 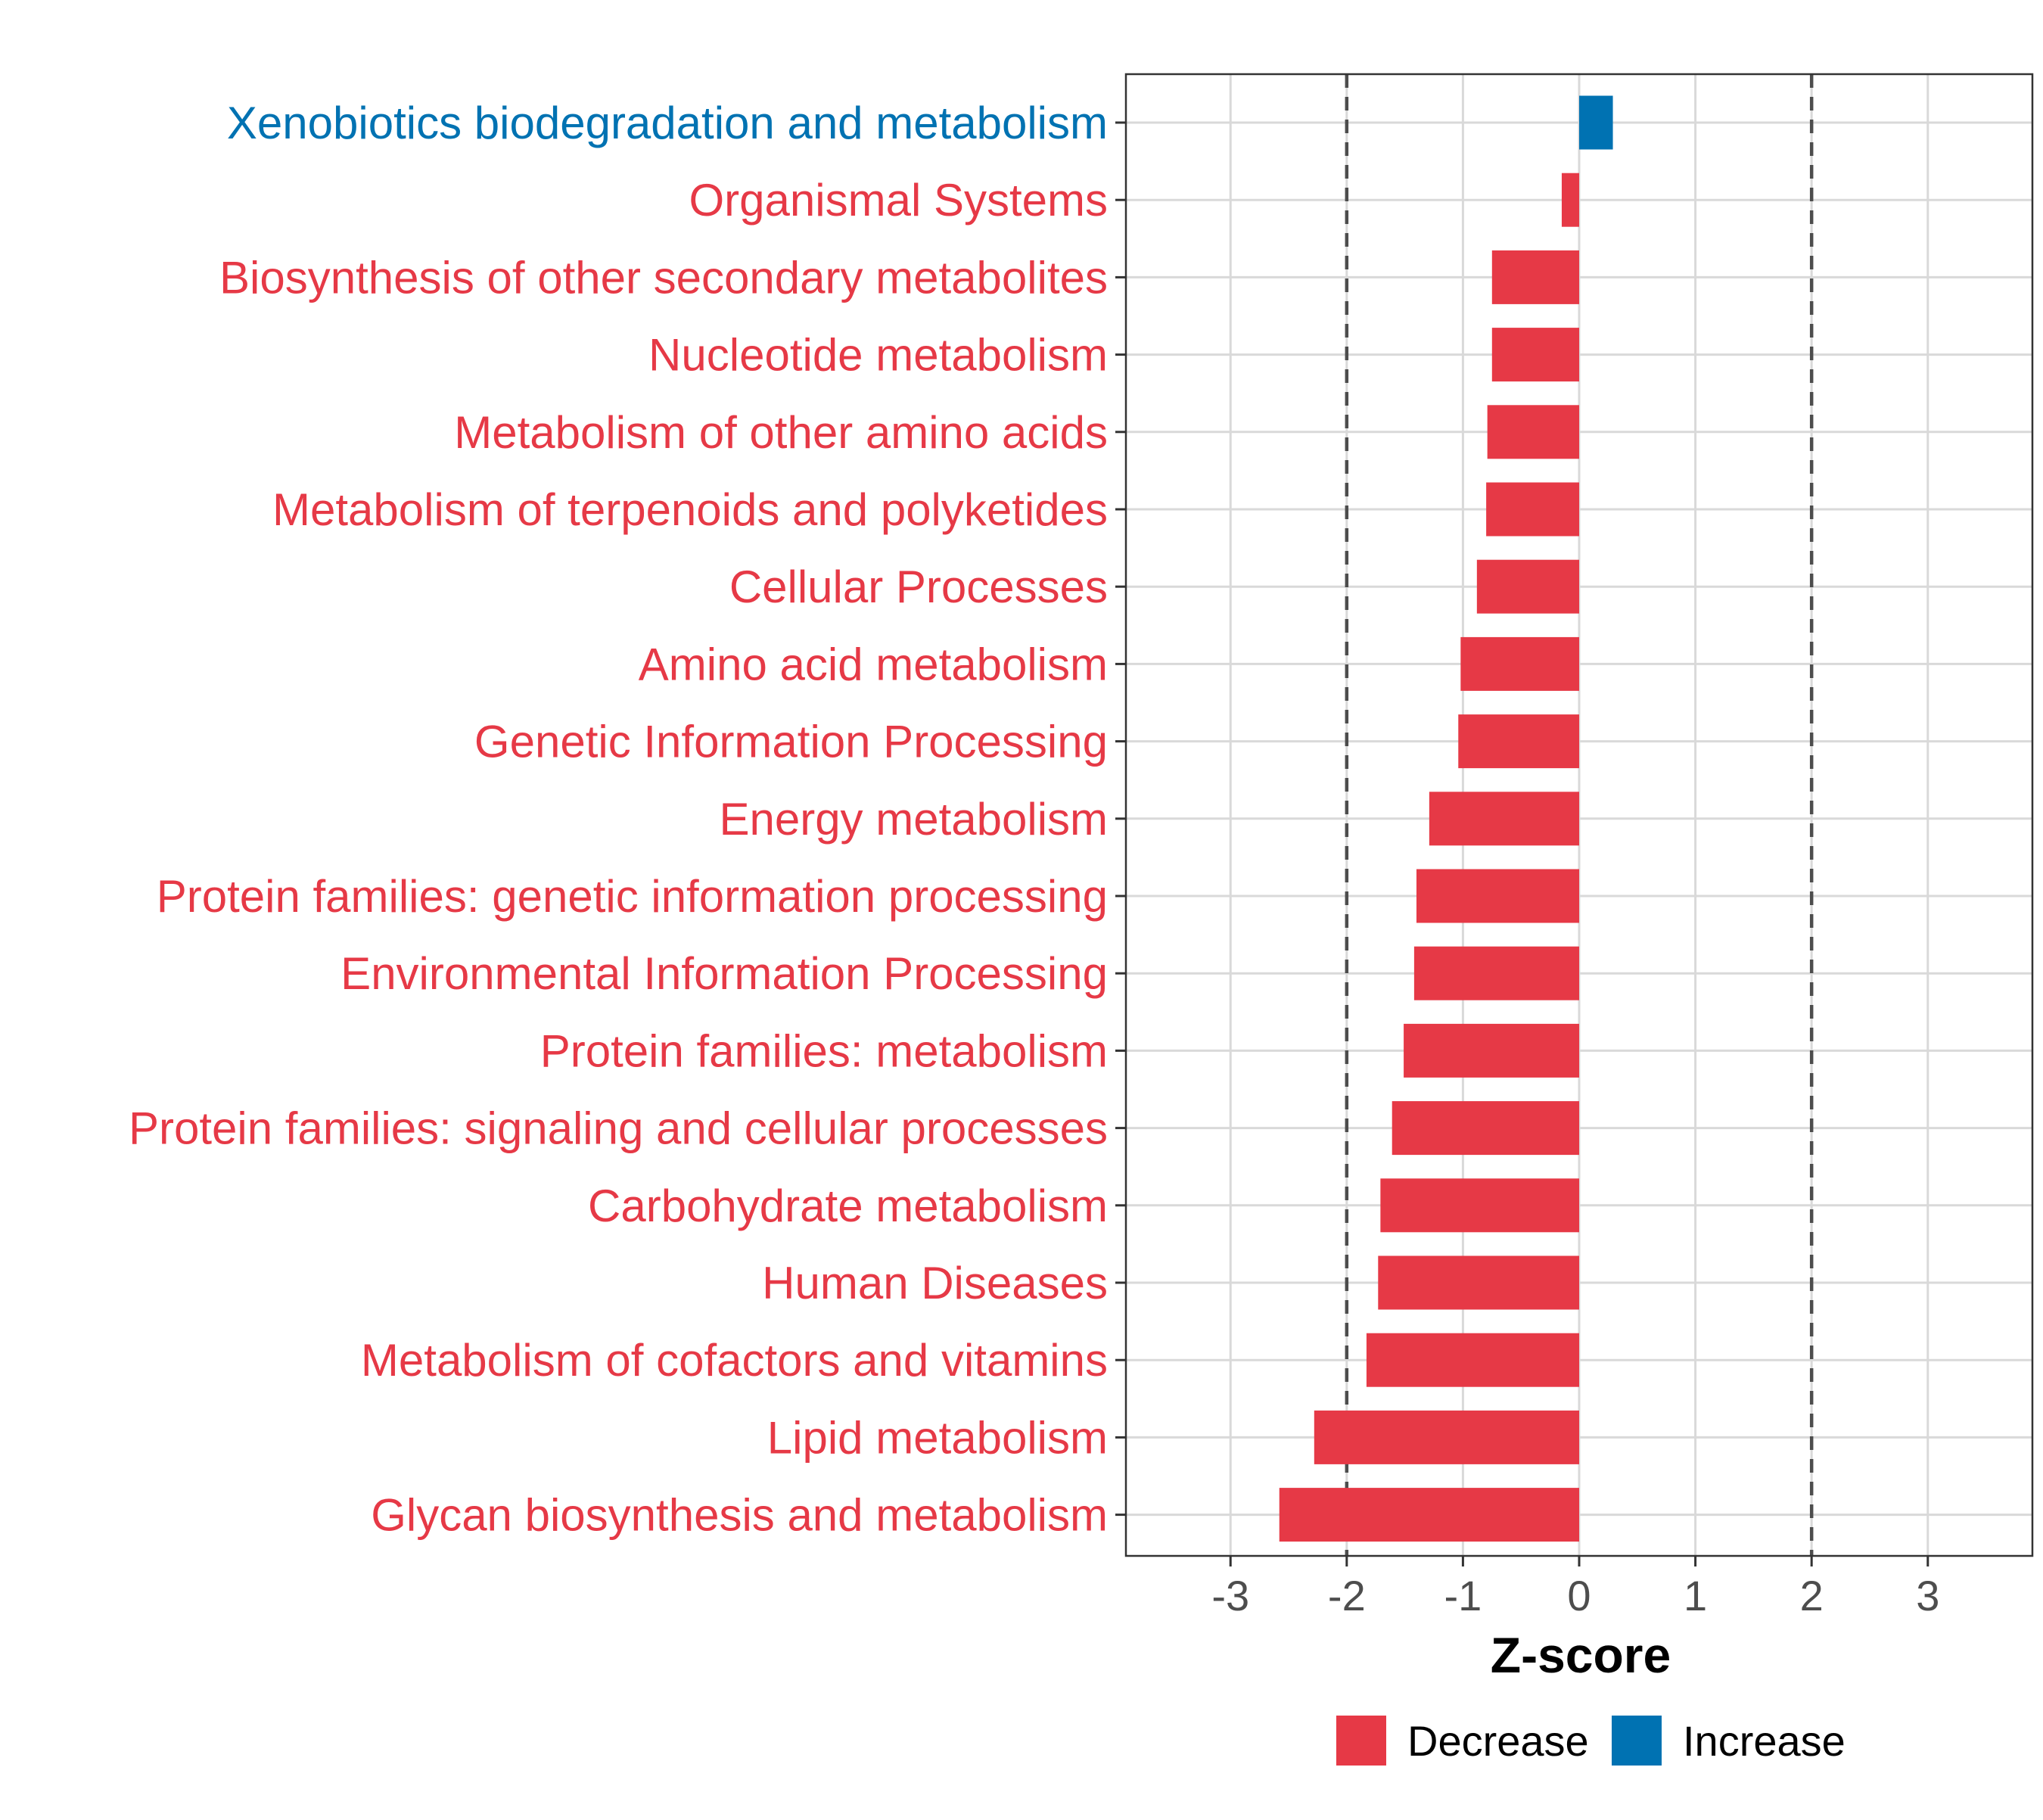 What do you see at coordinates (913, 819) in the screenshot?
I see `category-label: Energy metabolism` at bounding box center [913, 819].